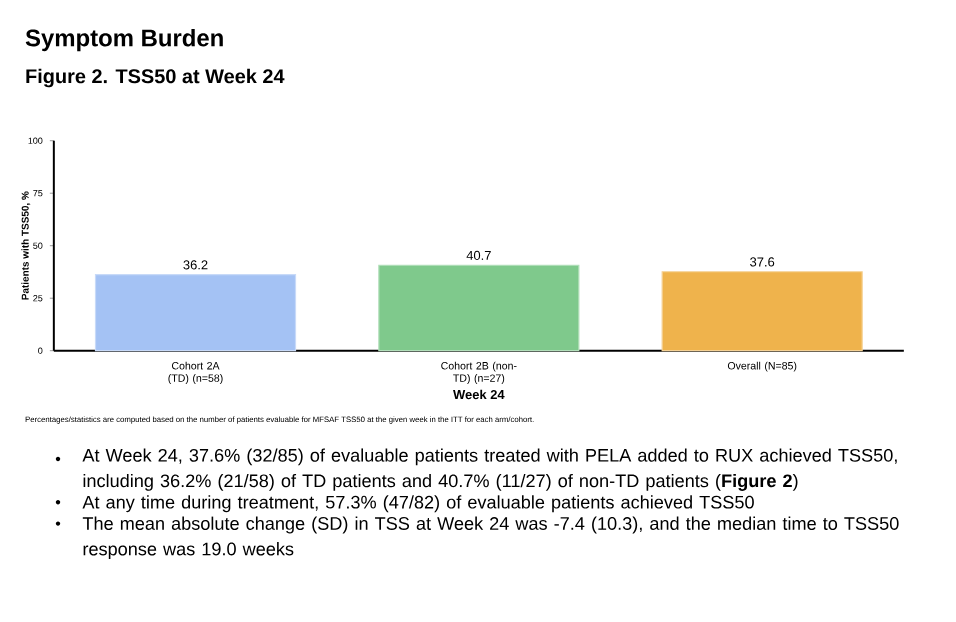 This screenshot has width=956, height=622. I want to click on text: At Week 24, 37.6% (32/85) of evaluable patients treated with PELA added to RUX achieved TSS50, including 36.2% (21/58) of TD patients and 40.7% (11/27) of non-TD patients (Figure 2), so click(489, 469).